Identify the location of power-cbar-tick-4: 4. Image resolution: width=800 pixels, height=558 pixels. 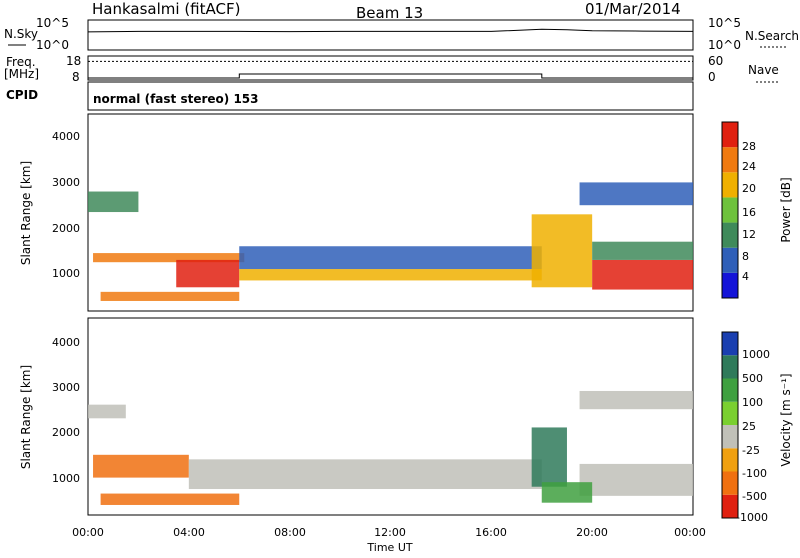
(745, 276).